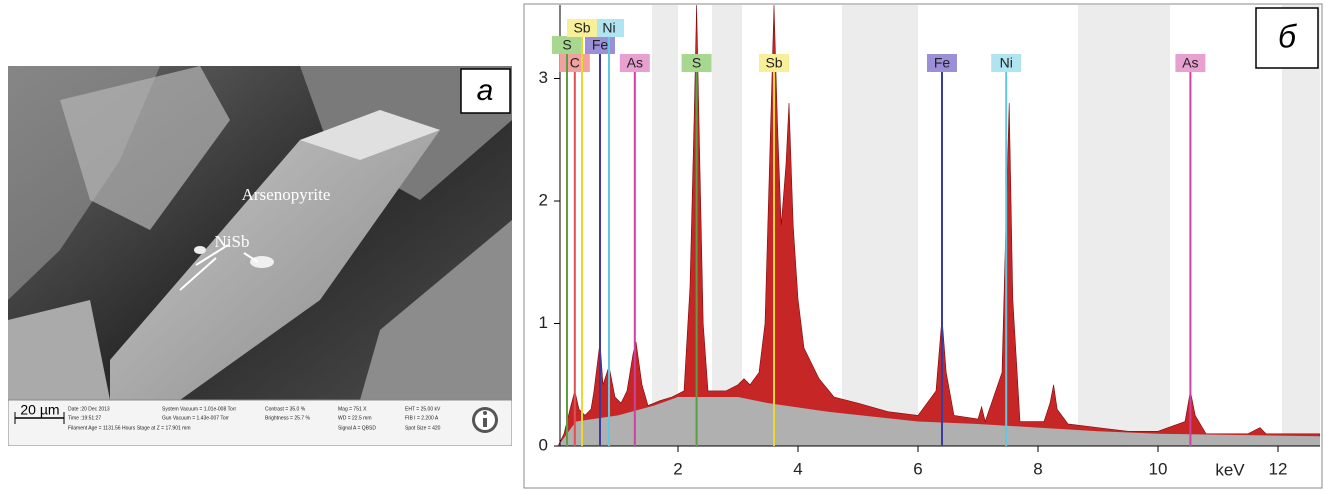 The width and height of the screenshot is (1326, 490). I want to click on info-text: FIB I = 2.200 A, so click(422, 418).